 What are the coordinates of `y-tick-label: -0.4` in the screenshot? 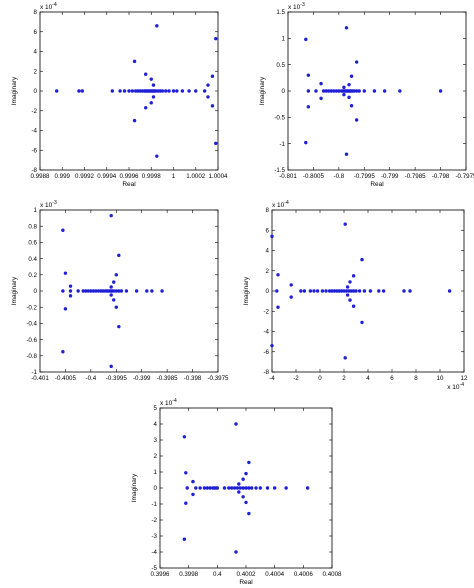 It's located at (31, 324).